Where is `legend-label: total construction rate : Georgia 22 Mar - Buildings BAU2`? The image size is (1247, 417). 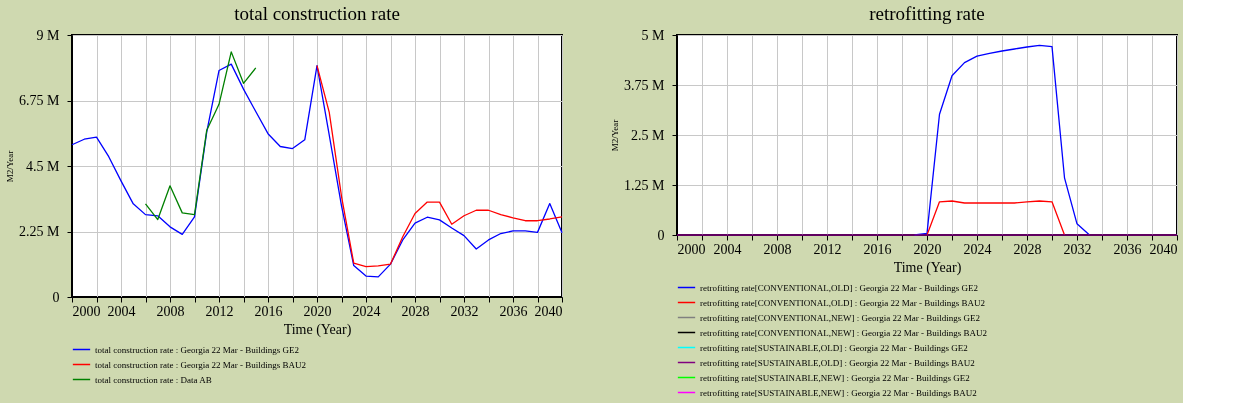 legend-label: total construction rate : Georgia 22 Mar - Buildings BAU2 is located at coordinates (201, 364).